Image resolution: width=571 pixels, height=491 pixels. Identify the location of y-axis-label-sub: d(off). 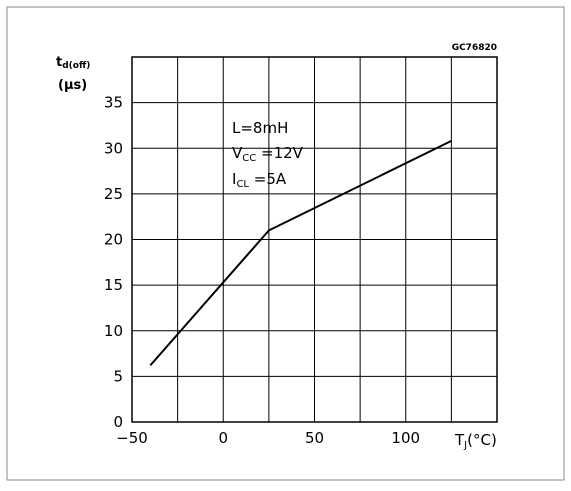
(76, 66).